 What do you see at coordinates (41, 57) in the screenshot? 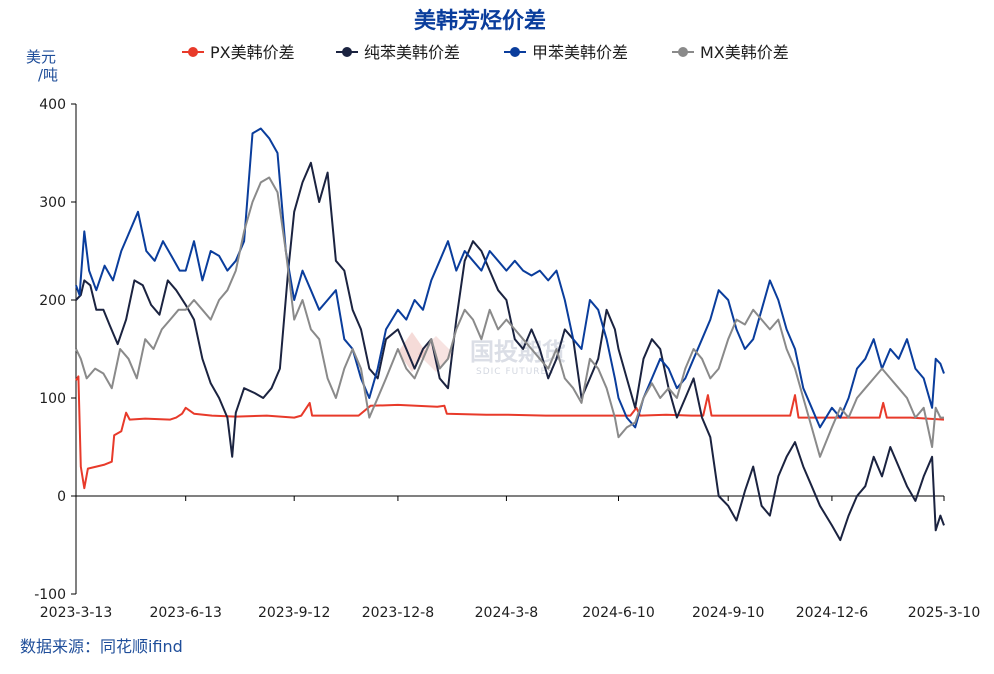
I see `y-unit-line1: 美元` at bounding box center [41, 57].